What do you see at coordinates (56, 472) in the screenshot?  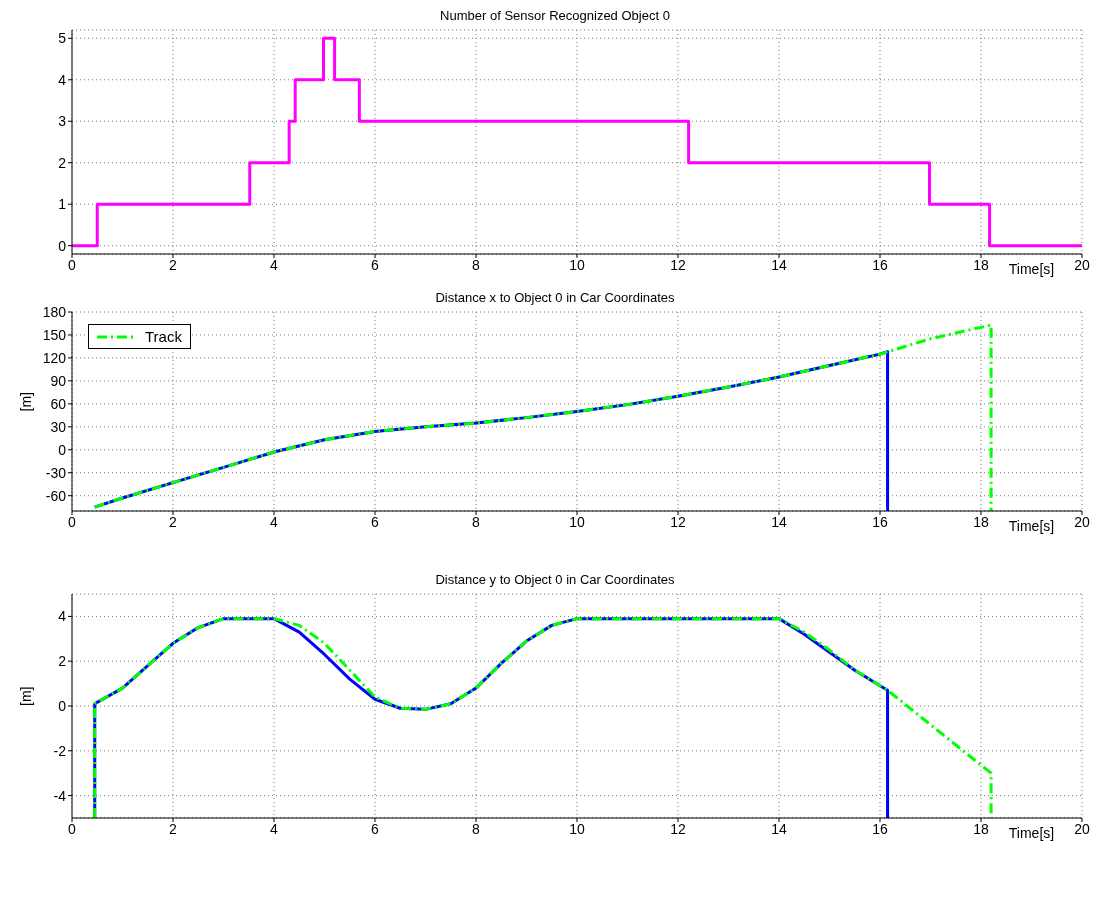 I see `y-tick-label: -30` at bounding box center [56, 472].